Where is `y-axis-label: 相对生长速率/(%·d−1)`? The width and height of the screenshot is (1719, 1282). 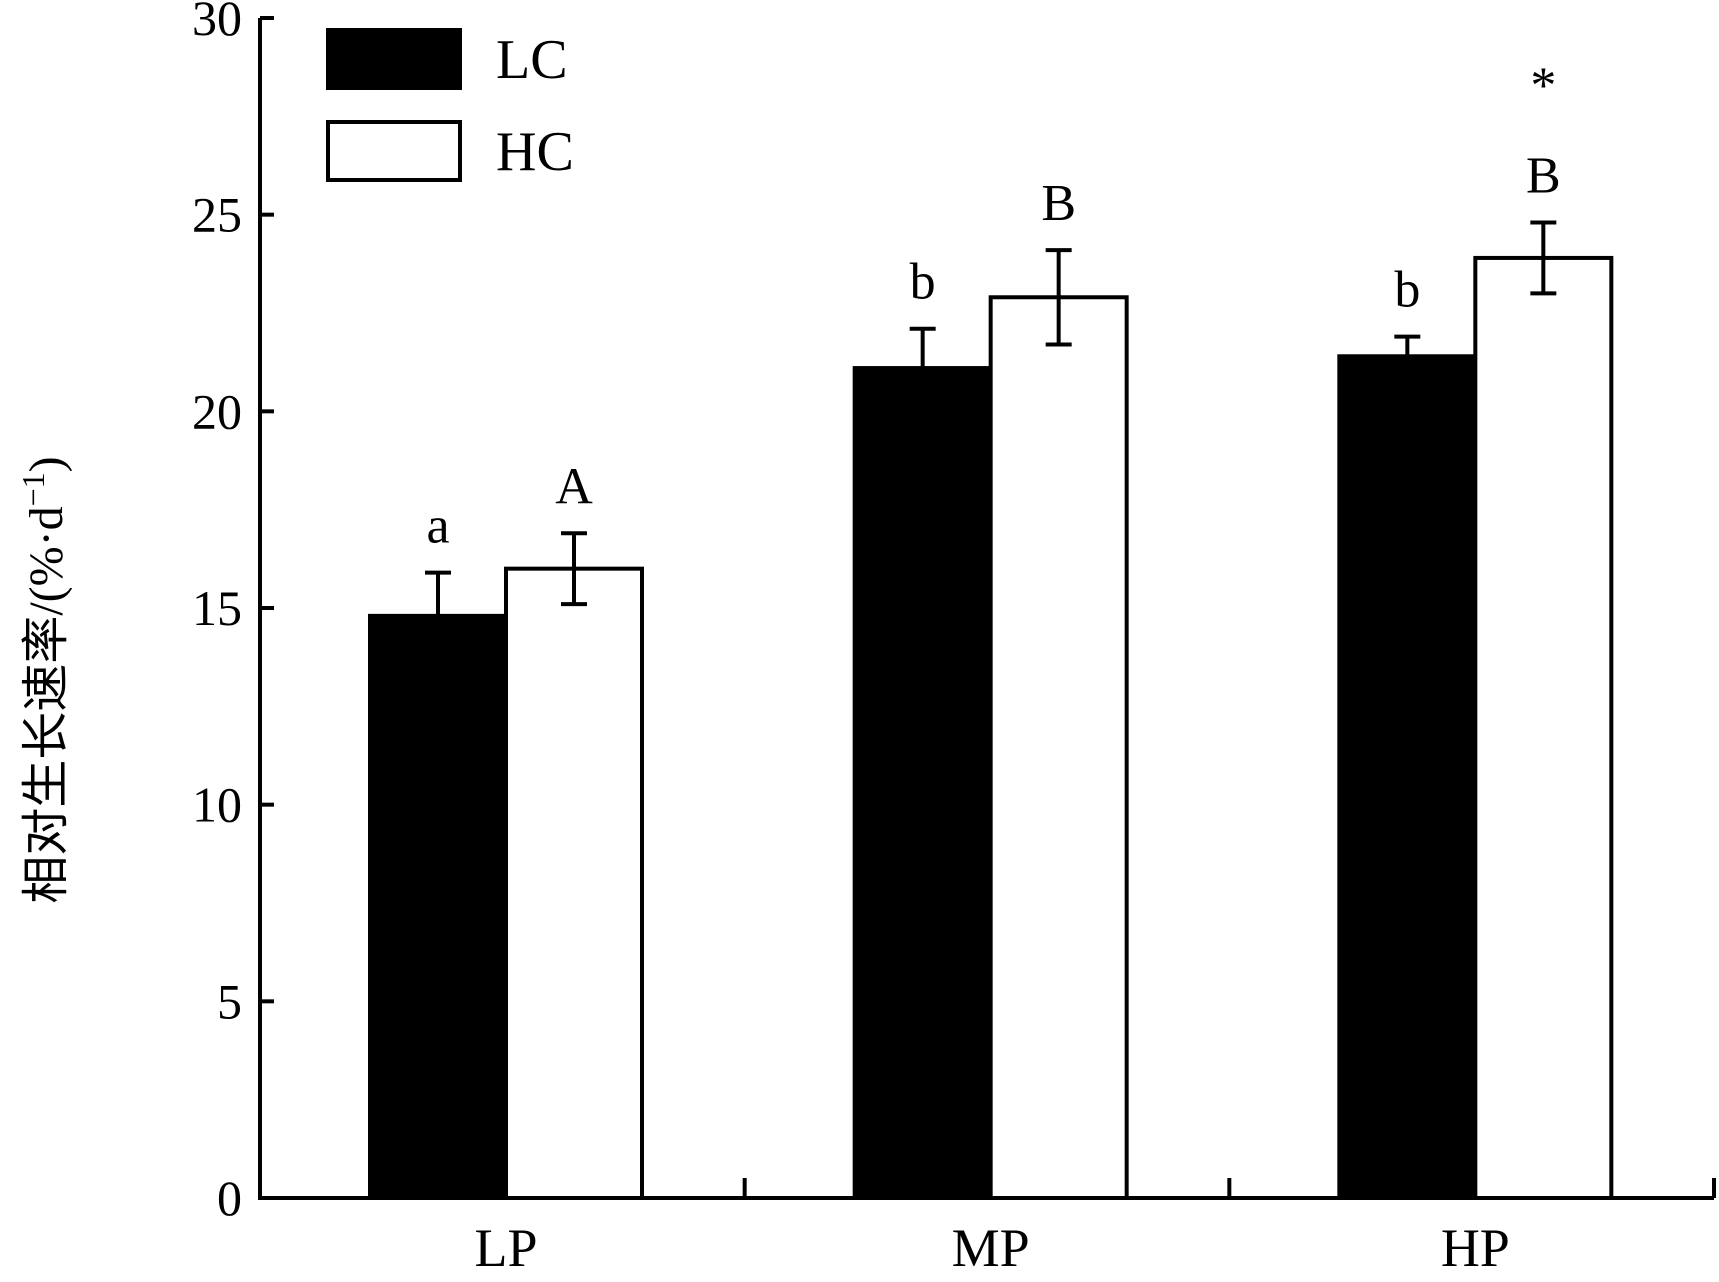 y-axis-label: 相对生长速率/(%·d−1) is located at coordinates (44, 679).